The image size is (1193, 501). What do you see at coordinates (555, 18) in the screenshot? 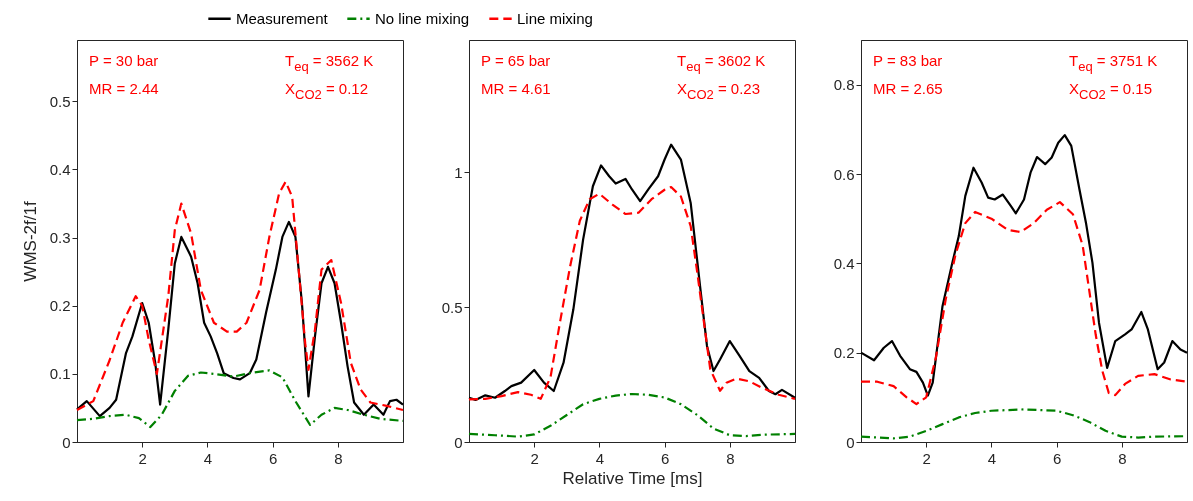
I see `legend-label: Line mixing` at bounding box center [555, 18].